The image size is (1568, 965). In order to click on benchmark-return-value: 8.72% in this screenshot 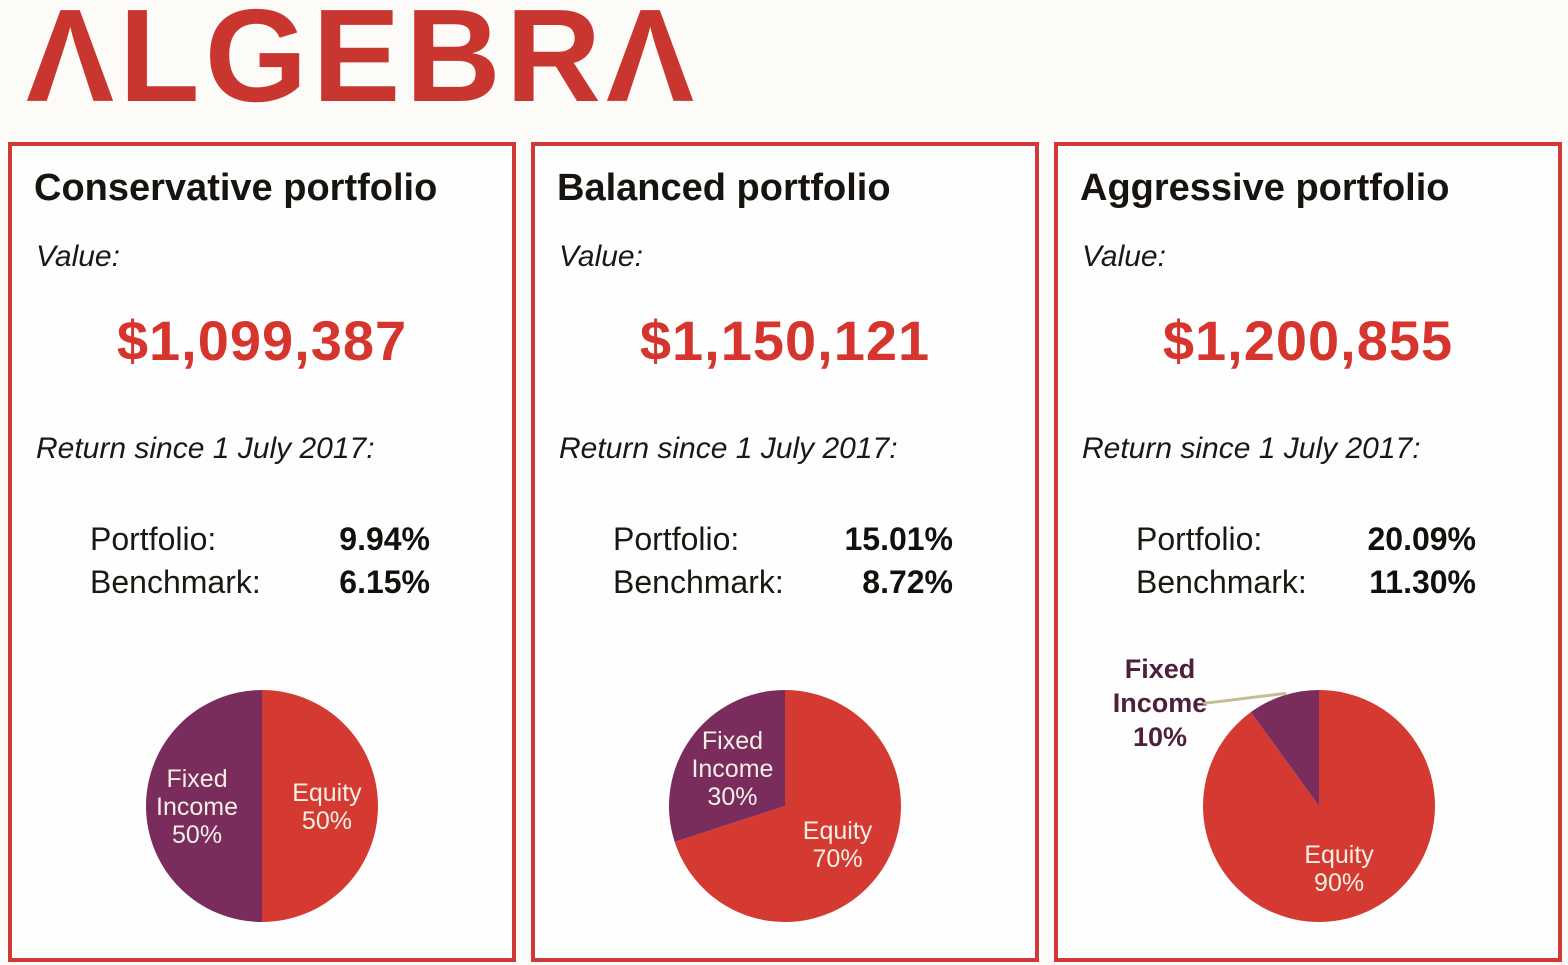, I will do `click(907, 582)`.